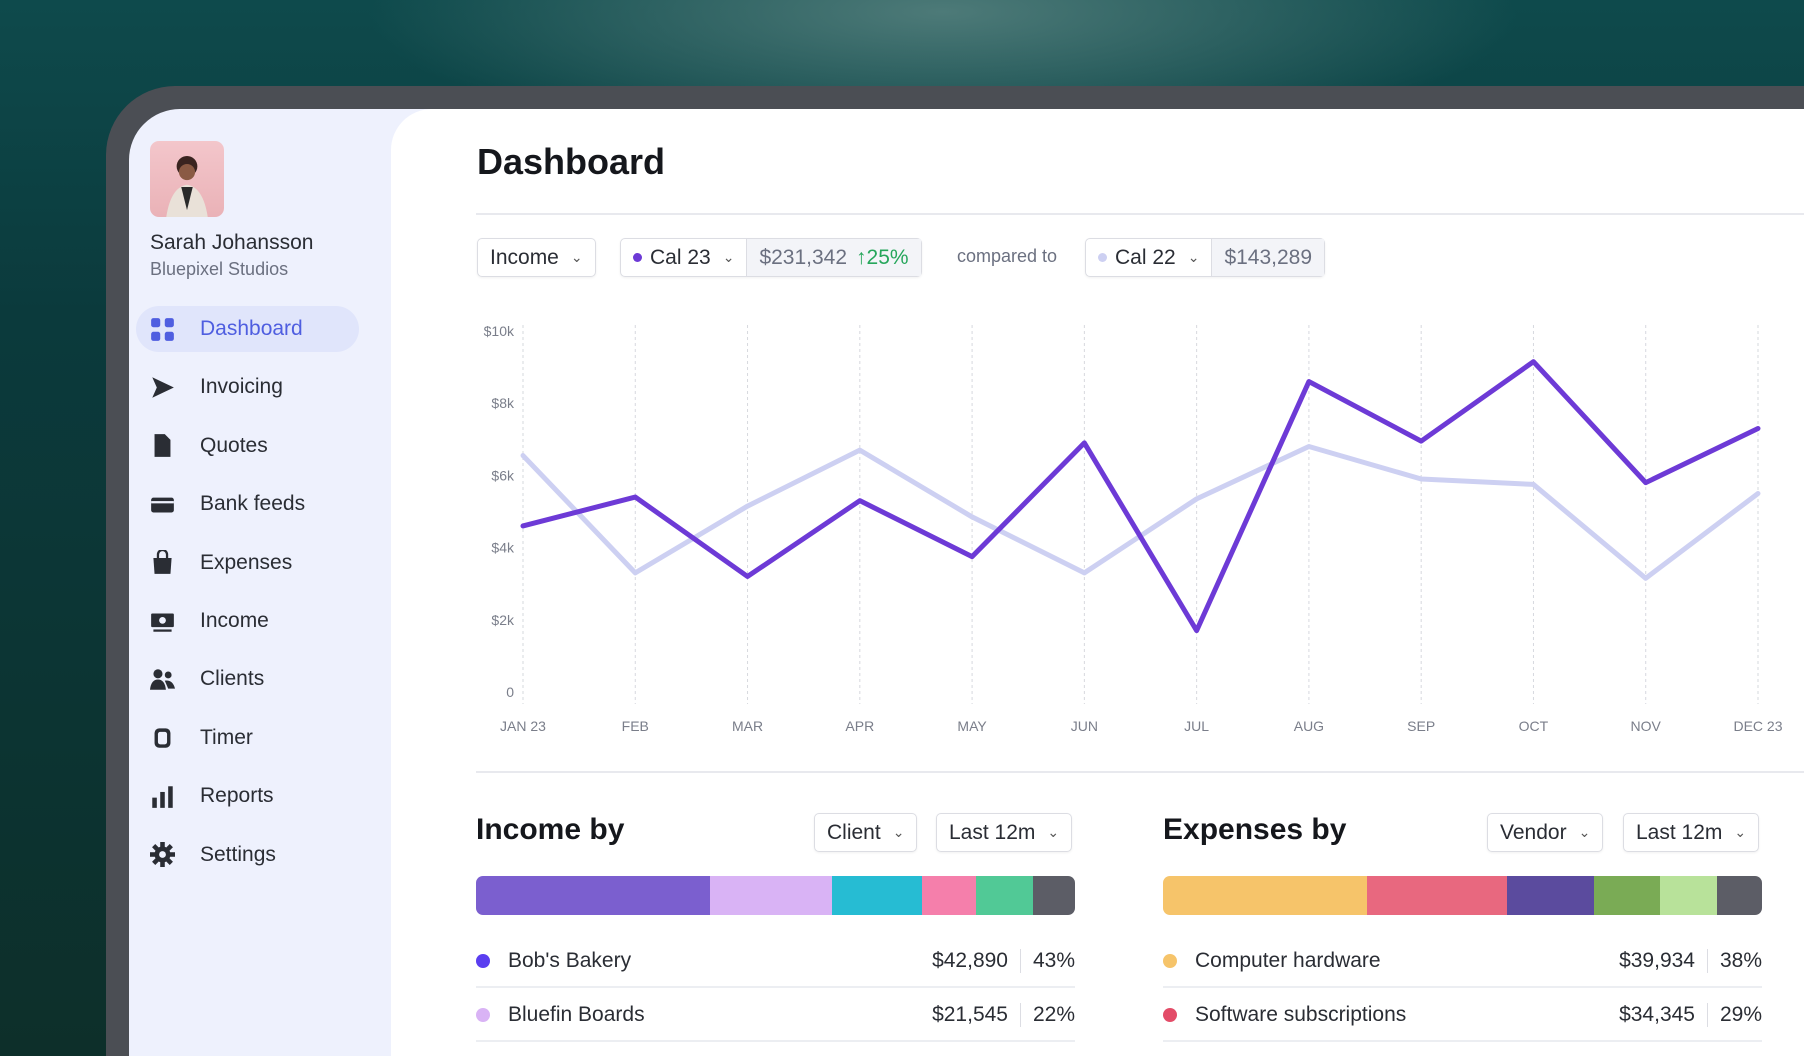 The width and height of the screenshot is (1804, 1056). I want to click on income-group-select: Client ⌄, so click(866, 832).